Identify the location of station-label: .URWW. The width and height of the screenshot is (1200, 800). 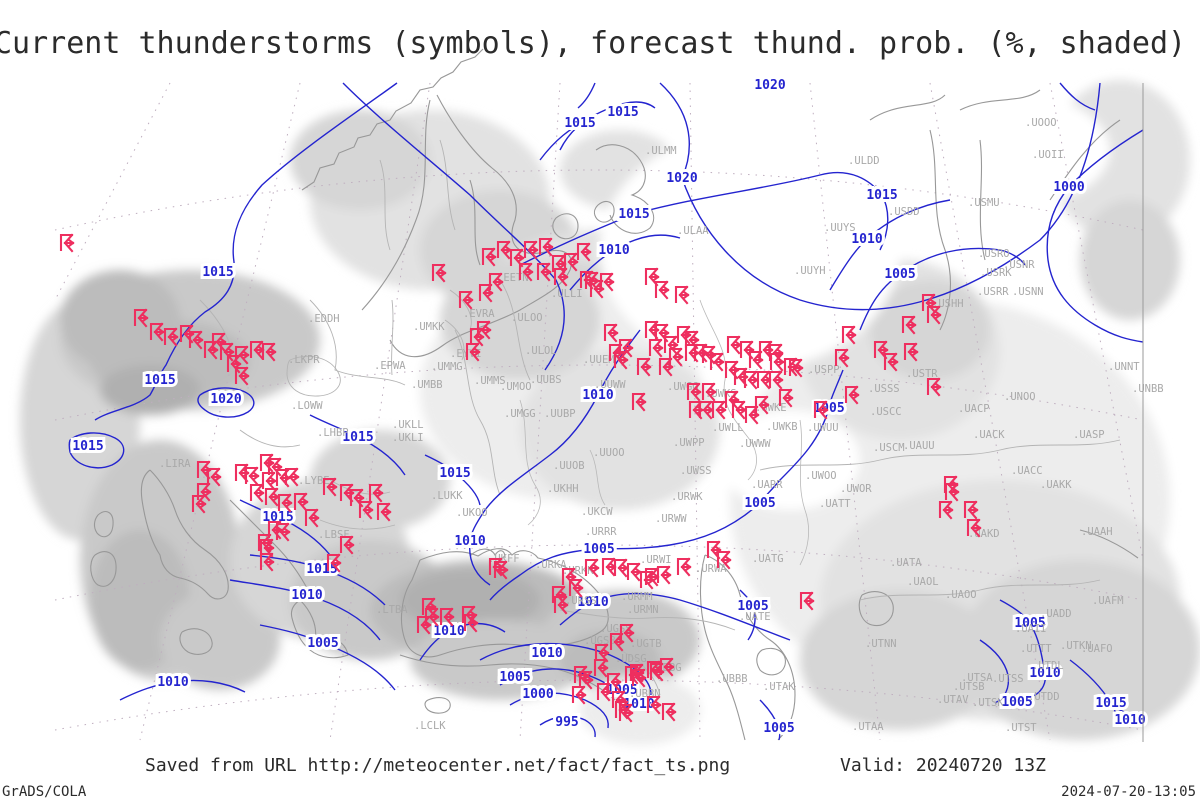
(671, 519).